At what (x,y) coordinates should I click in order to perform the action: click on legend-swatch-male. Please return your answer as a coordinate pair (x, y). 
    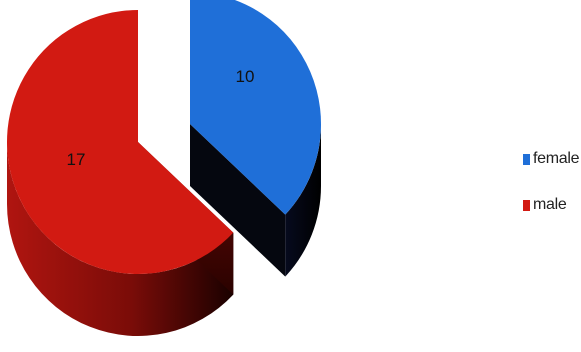
    Looking at the image, I should click on (526, 205).